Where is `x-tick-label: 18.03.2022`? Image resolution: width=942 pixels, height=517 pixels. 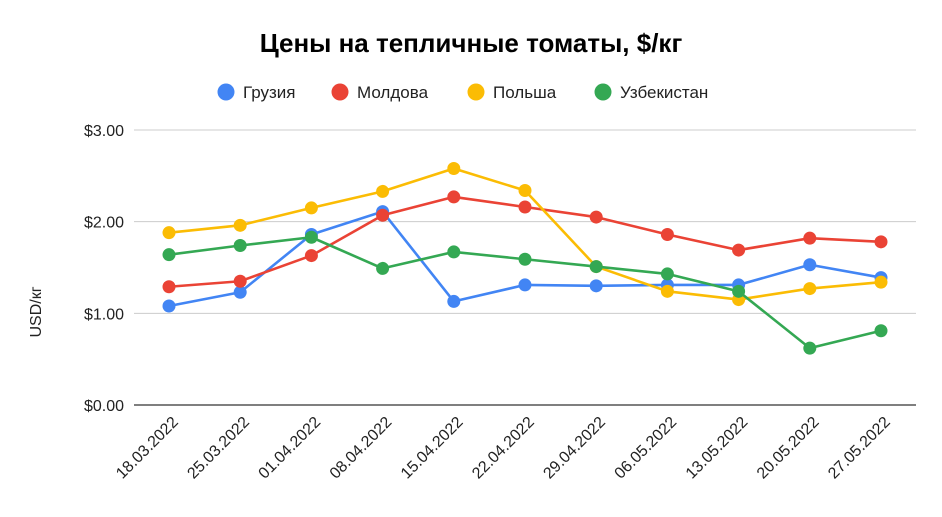 x-tick-label: 18.03.2022 is located at coordinates (147, 448).